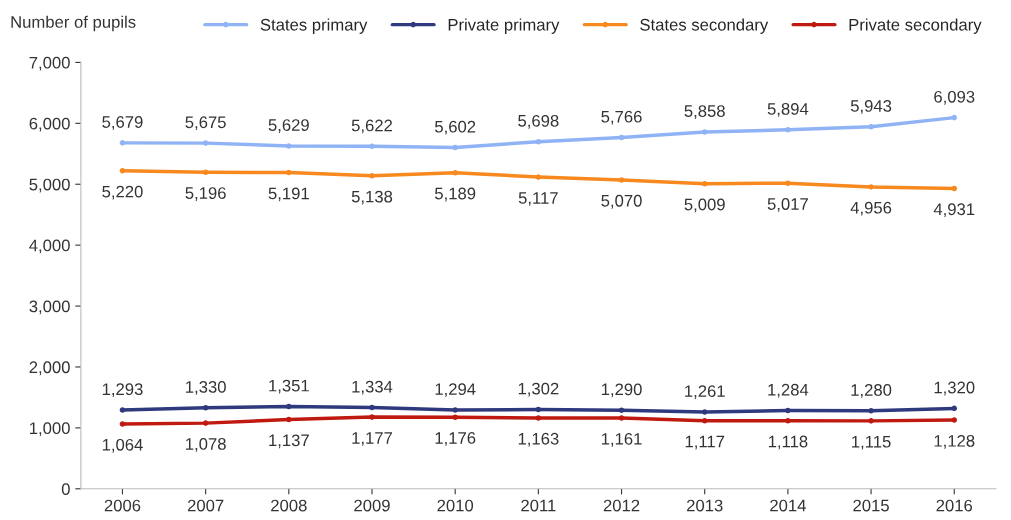 The height and width of the screenshot is (520, 1011). I want to click on data-label: 5,009, so click(704, 205).